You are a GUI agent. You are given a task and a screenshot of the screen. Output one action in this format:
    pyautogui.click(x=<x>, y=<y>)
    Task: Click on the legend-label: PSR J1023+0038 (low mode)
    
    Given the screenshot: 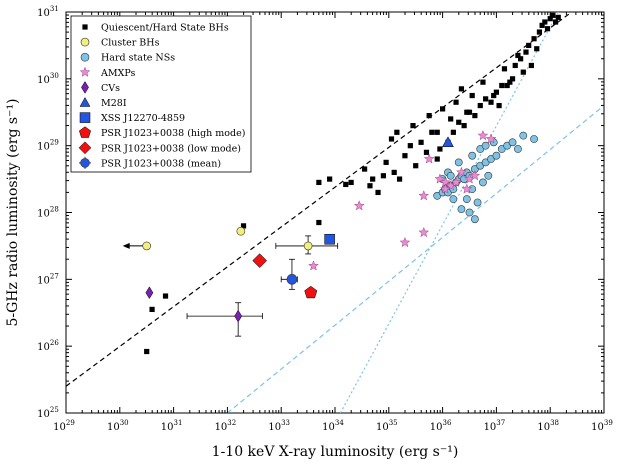 What is the action you would take?
    pyautogui.click(x=171, y=148)
    